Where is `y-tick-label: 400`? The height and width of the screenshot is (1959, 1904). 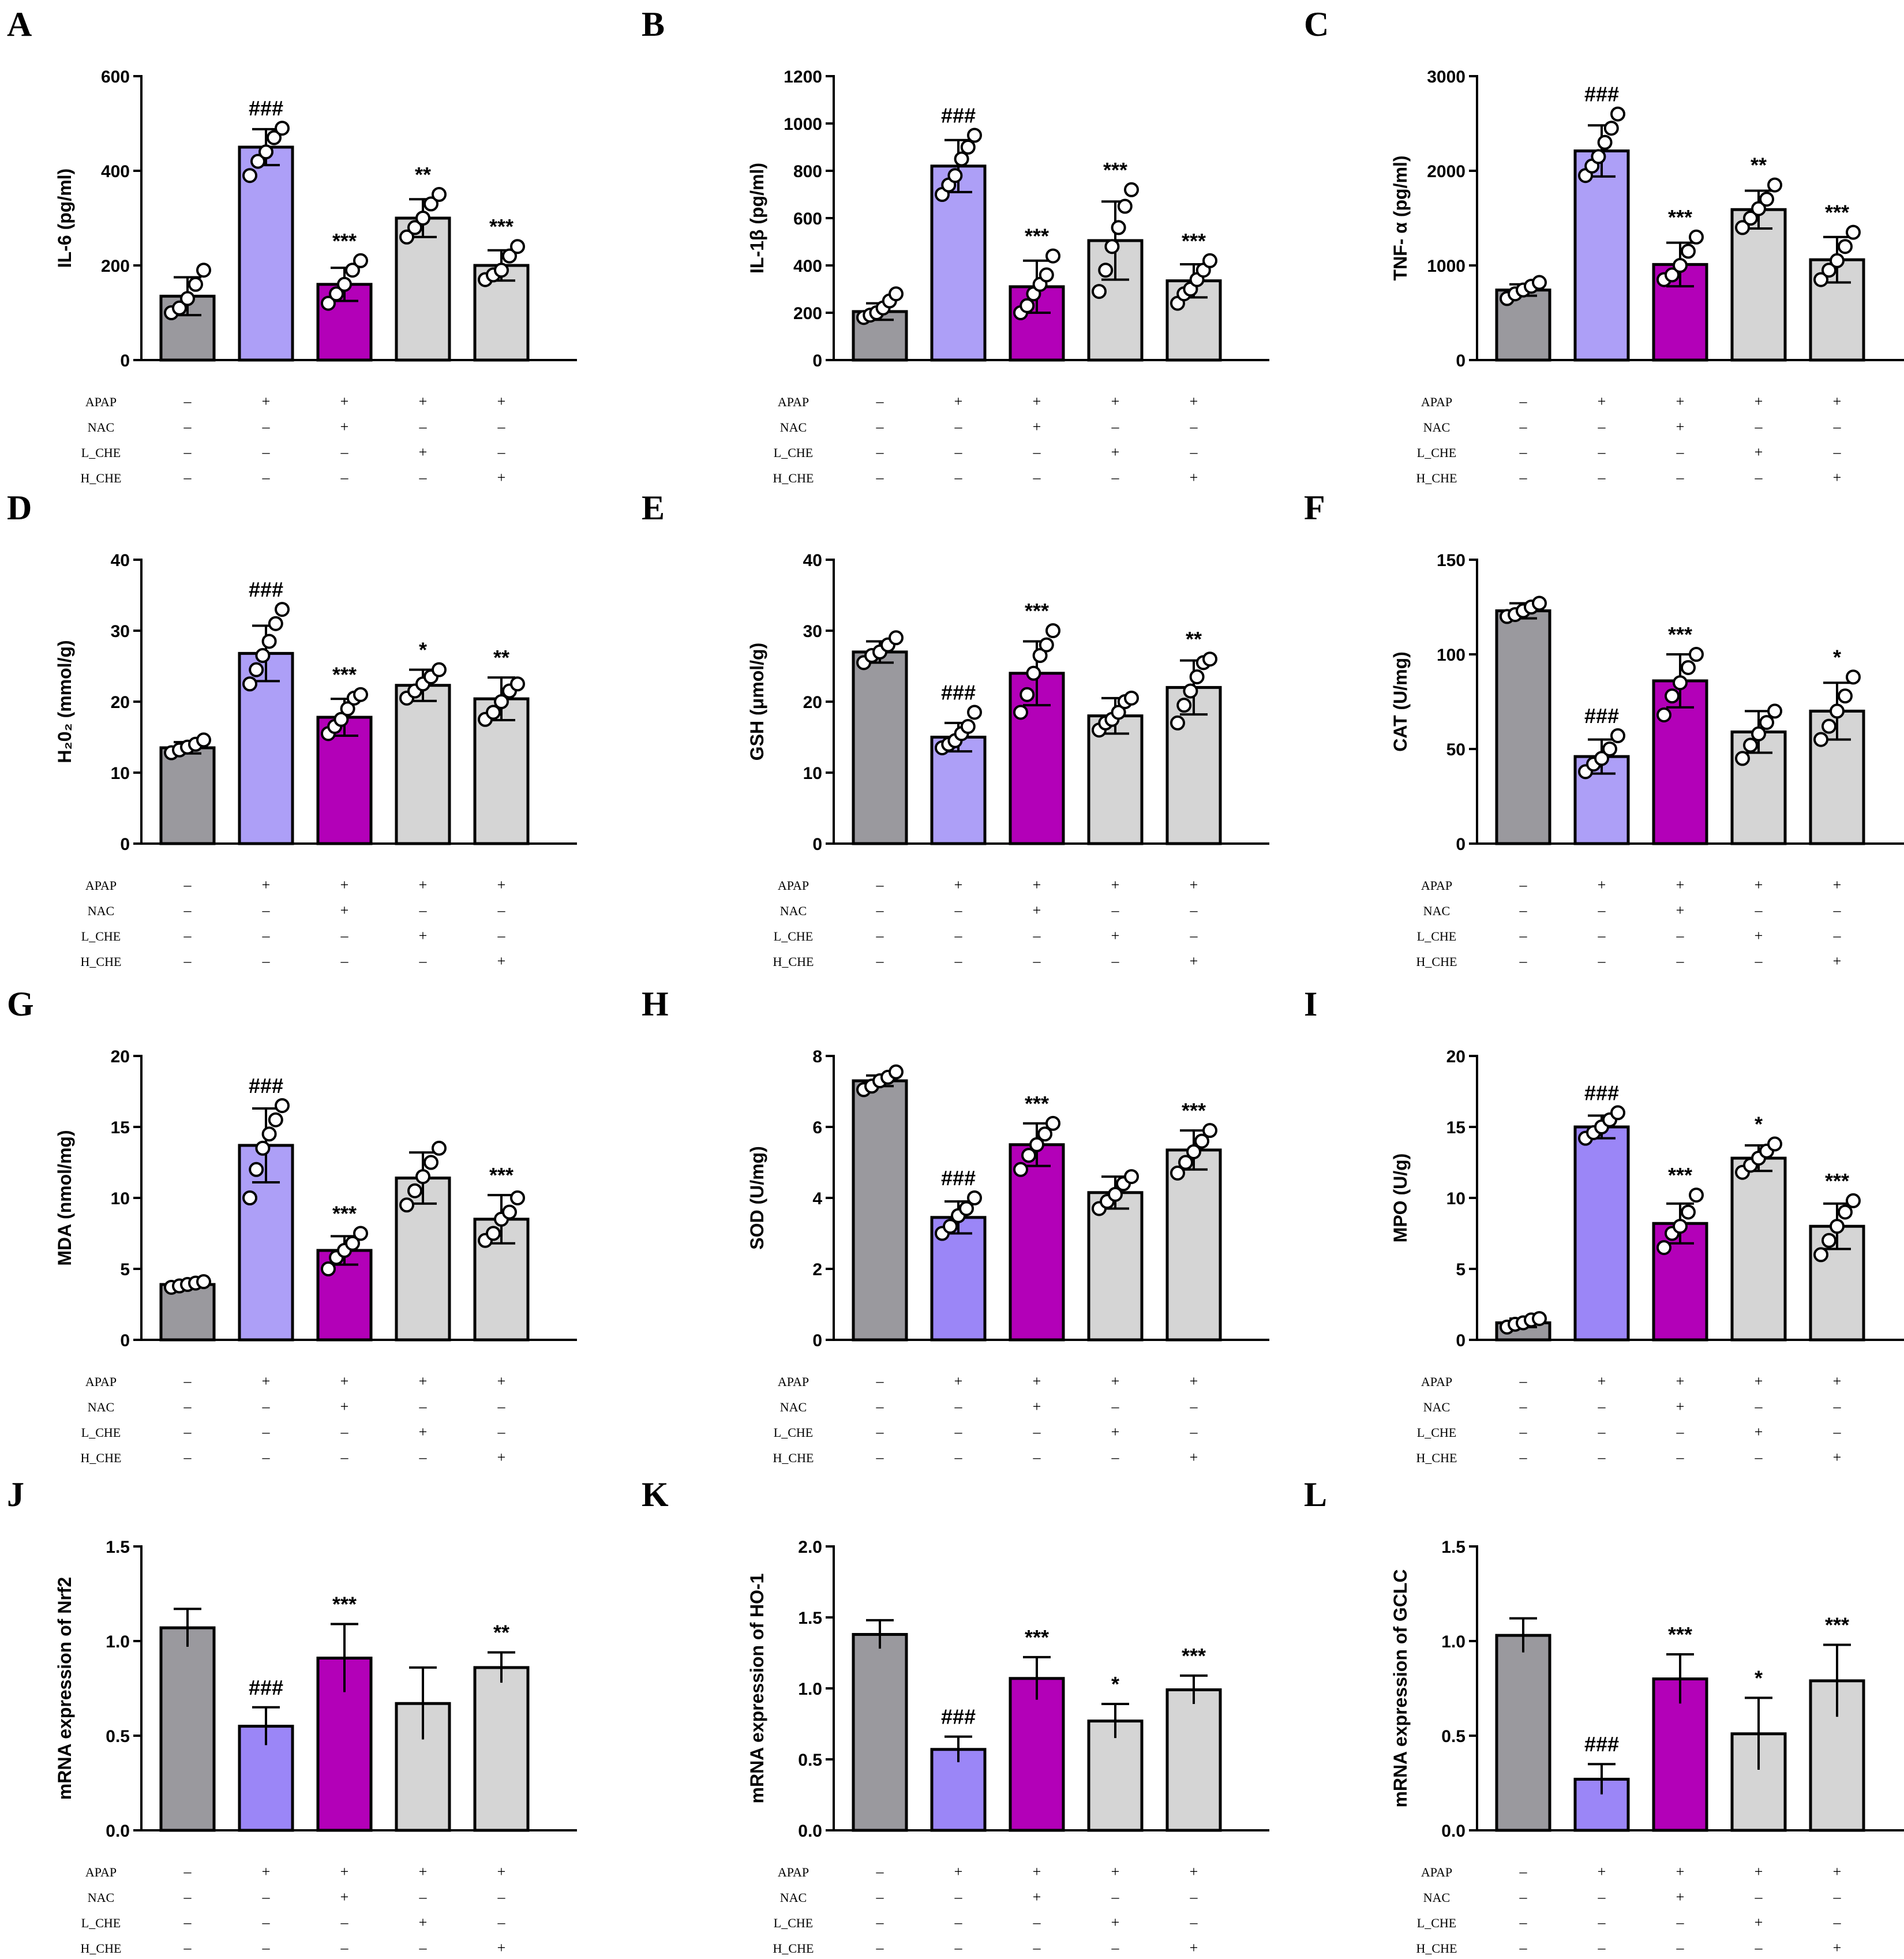 y-tick-label: 400 is located at coordinates (808, 266).